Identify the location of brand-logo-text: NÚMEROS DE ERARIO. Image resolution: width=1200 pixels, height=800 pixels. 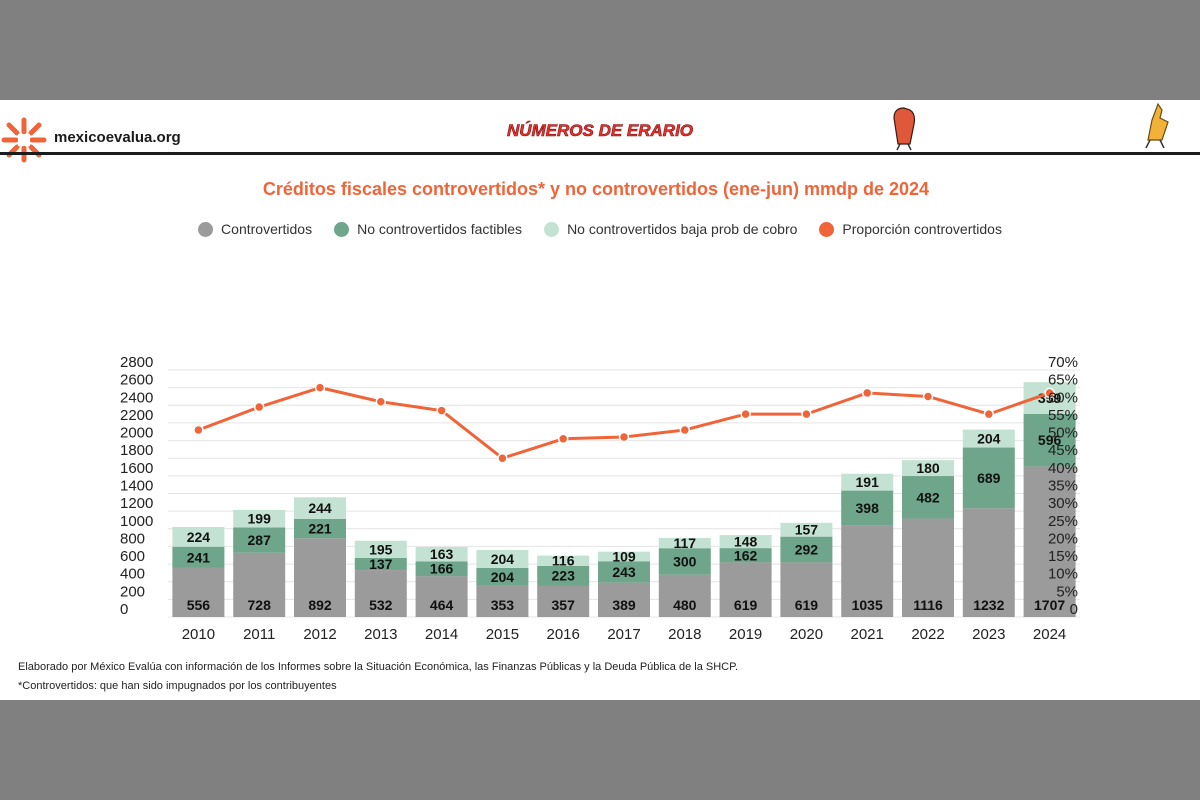
(600, 130).